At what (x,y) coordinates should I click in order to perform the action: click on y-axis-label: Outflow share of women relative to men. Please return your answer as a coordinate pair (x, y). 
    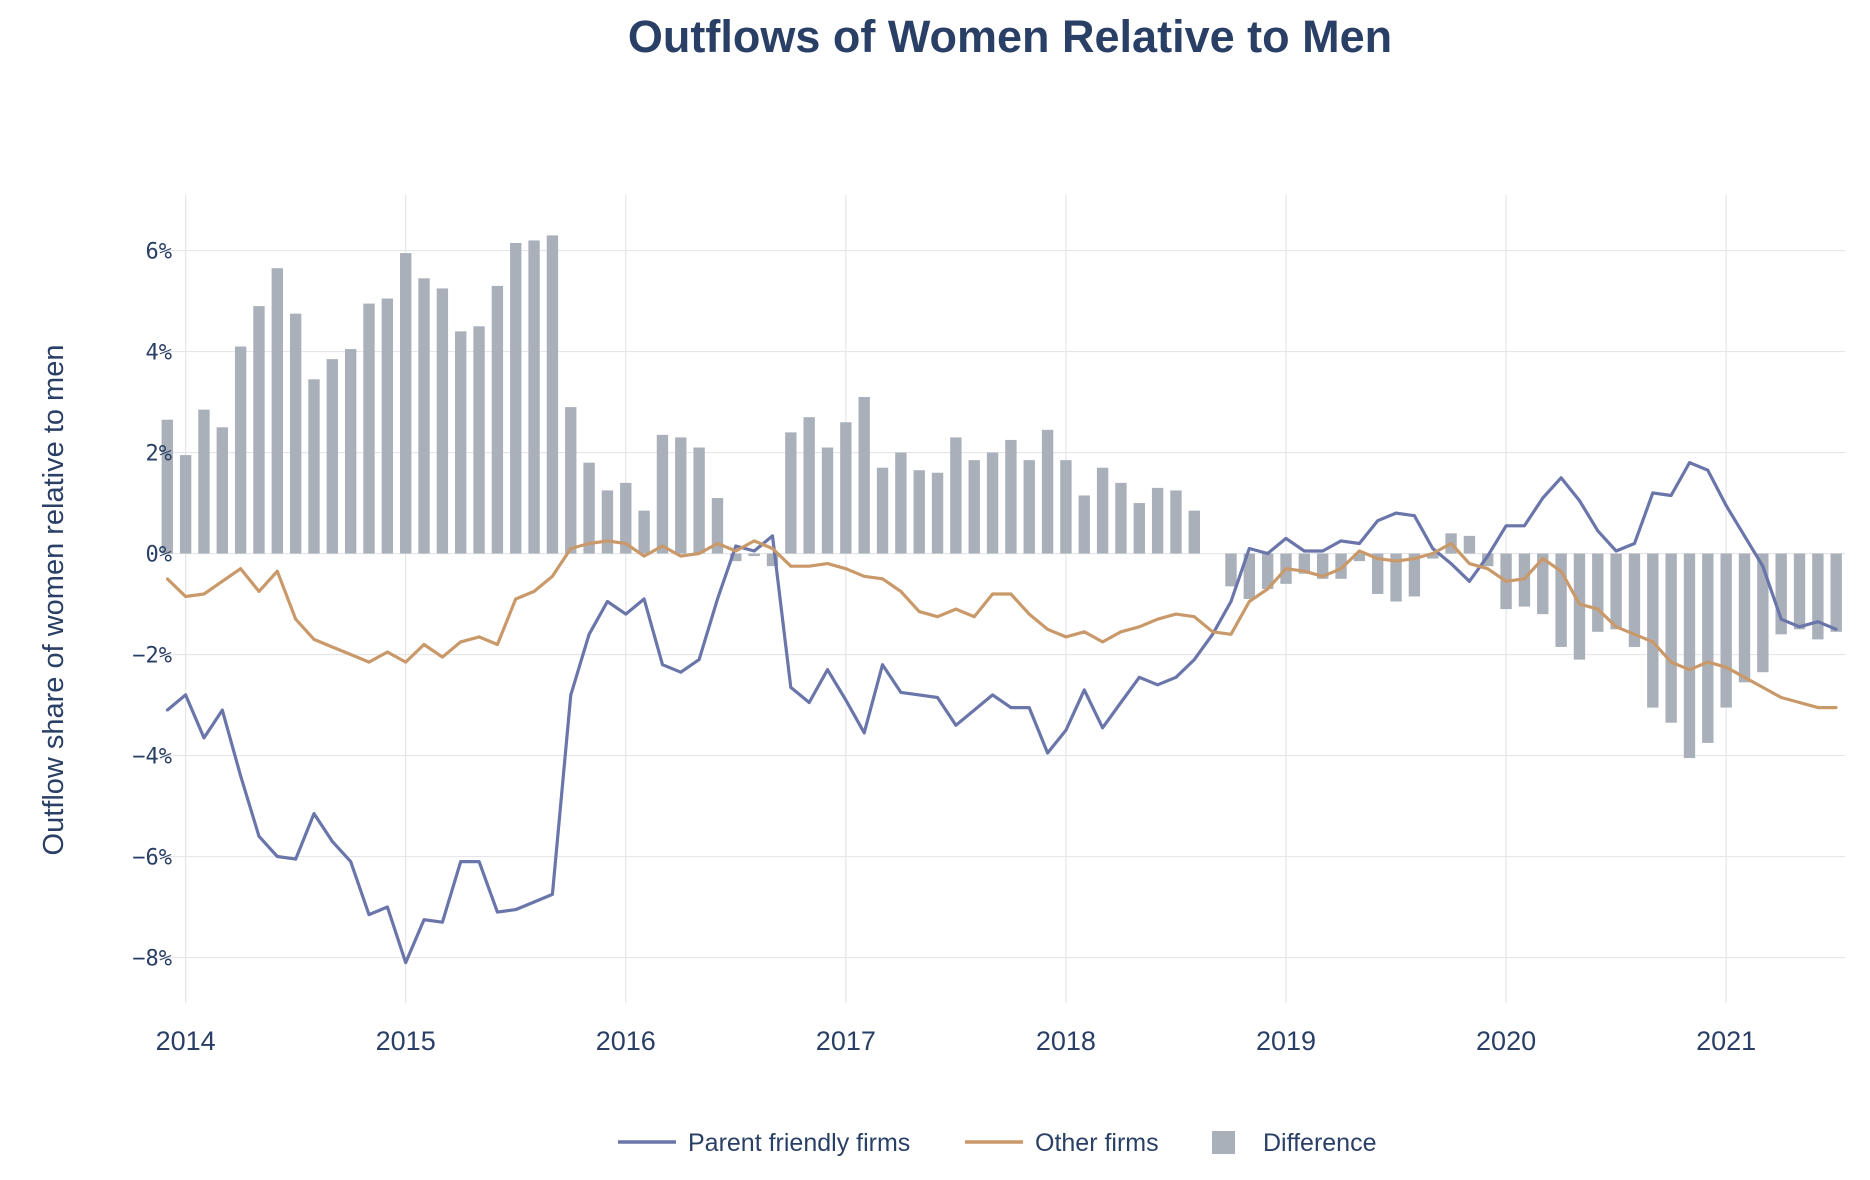
    Looking at the image, I should click on (54, 600).